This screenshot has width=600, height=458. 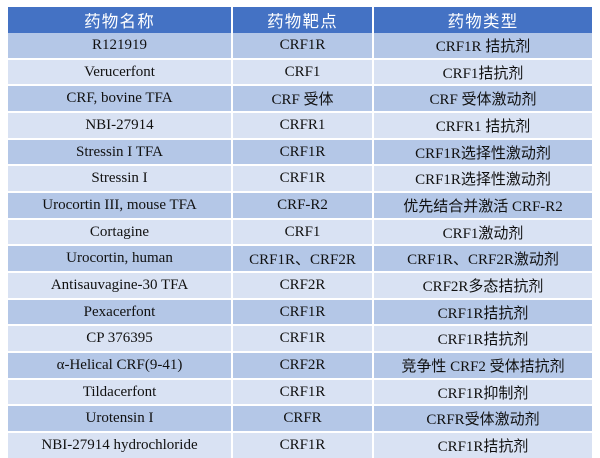 I want to click on cell-drug-name: R121919, so click(x=120, y=46).